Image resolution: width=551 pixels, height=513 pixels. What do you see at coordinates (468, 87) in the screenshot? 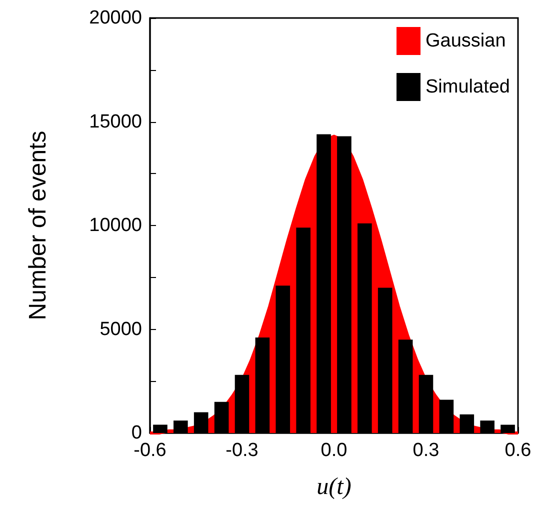
I see `legend-label: Simulated` at bounding box center [468, 87].